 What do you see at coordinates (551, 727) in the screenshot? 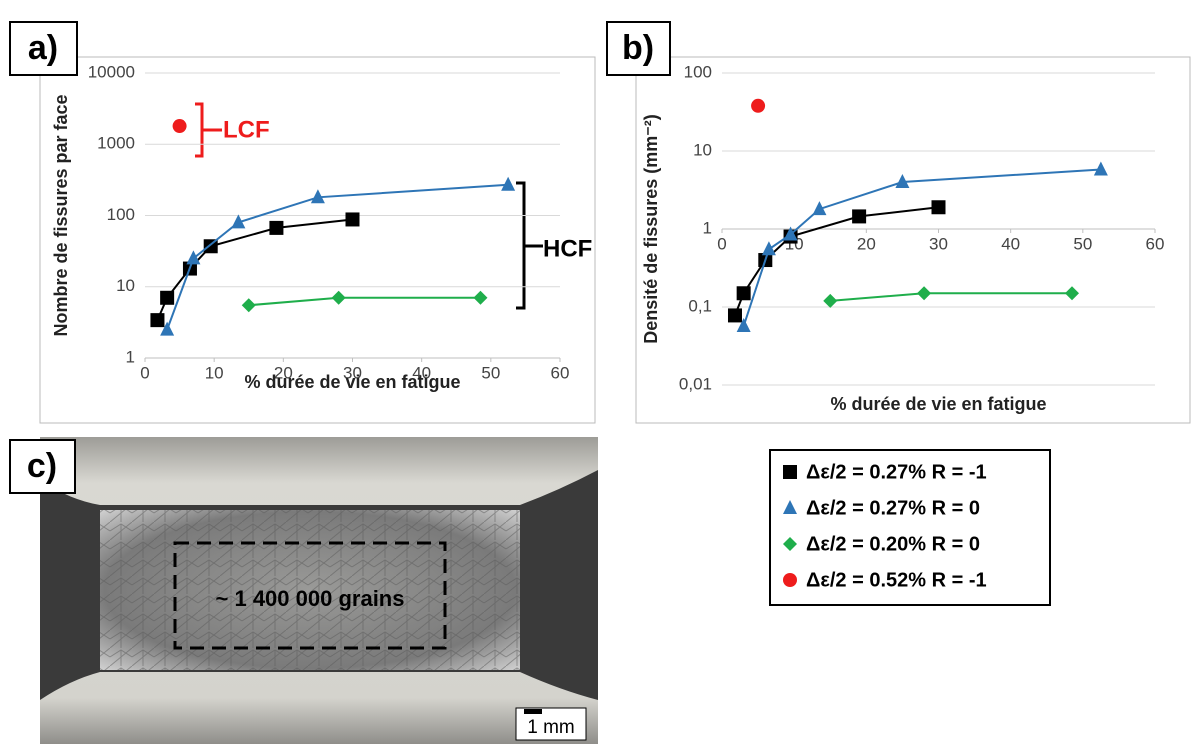
I see `scale-label: 1 mm` at bounding box center [551, 727].